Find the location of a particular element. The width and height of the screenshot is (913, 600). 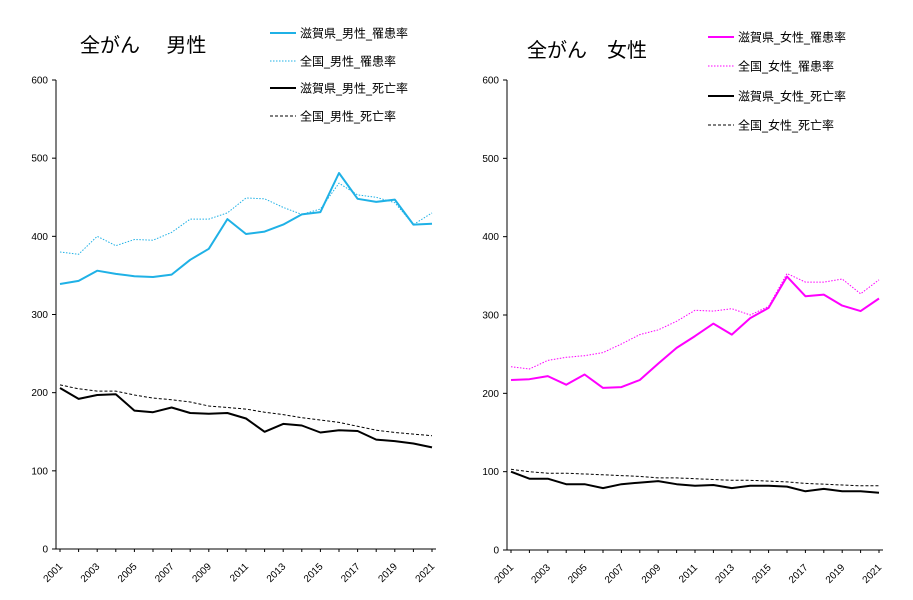

chart-title: 全がん 男性 is located at coordinates (143, 45).